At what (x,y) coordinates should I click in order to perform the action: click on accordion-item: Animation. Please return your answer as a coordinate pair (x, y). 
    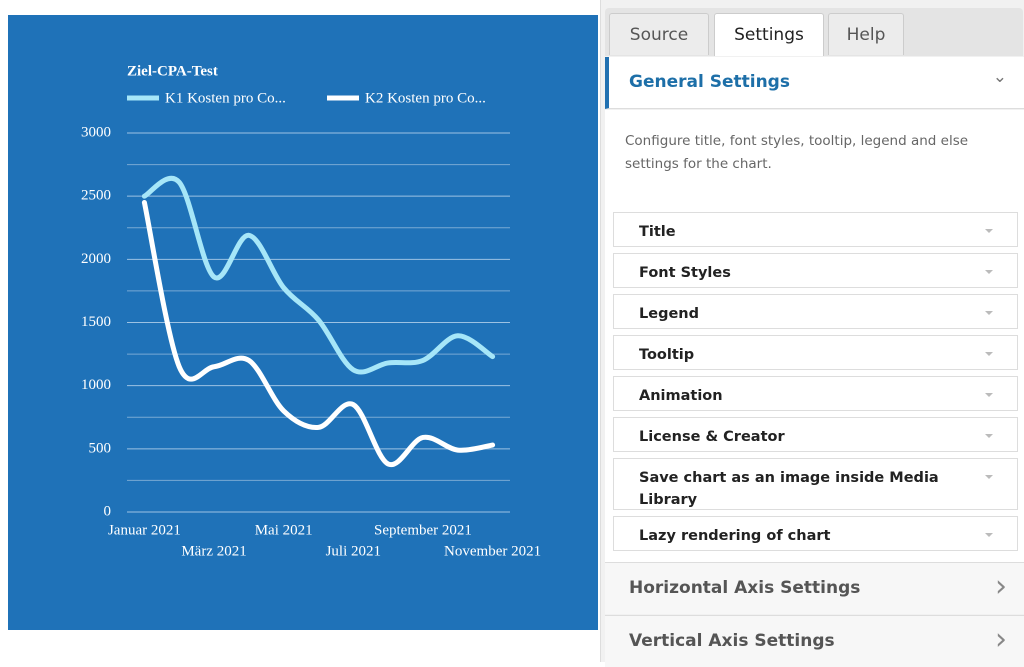
    Looking at the image, I should click on (815, 393).